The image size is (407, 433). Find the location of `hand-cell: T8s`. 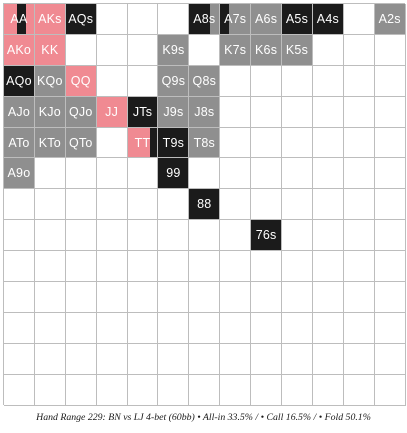

hand-cell: T8s is located at coordinates (205, 143).